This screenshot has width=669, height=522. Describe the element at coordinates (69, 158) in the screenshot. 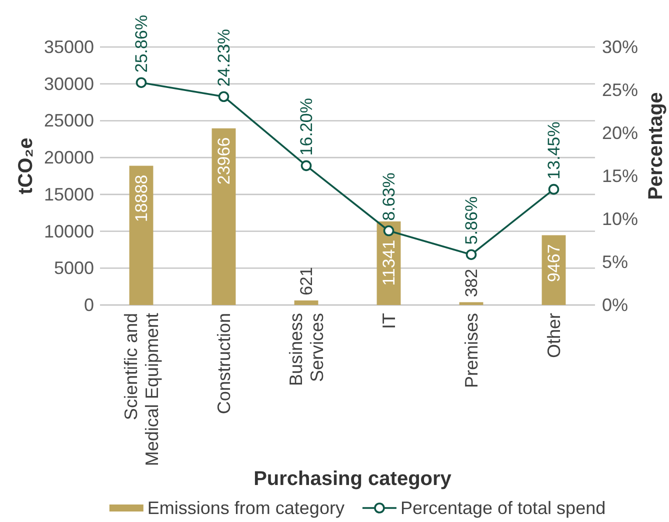

I see `y-tick-label: 20000` at that location.